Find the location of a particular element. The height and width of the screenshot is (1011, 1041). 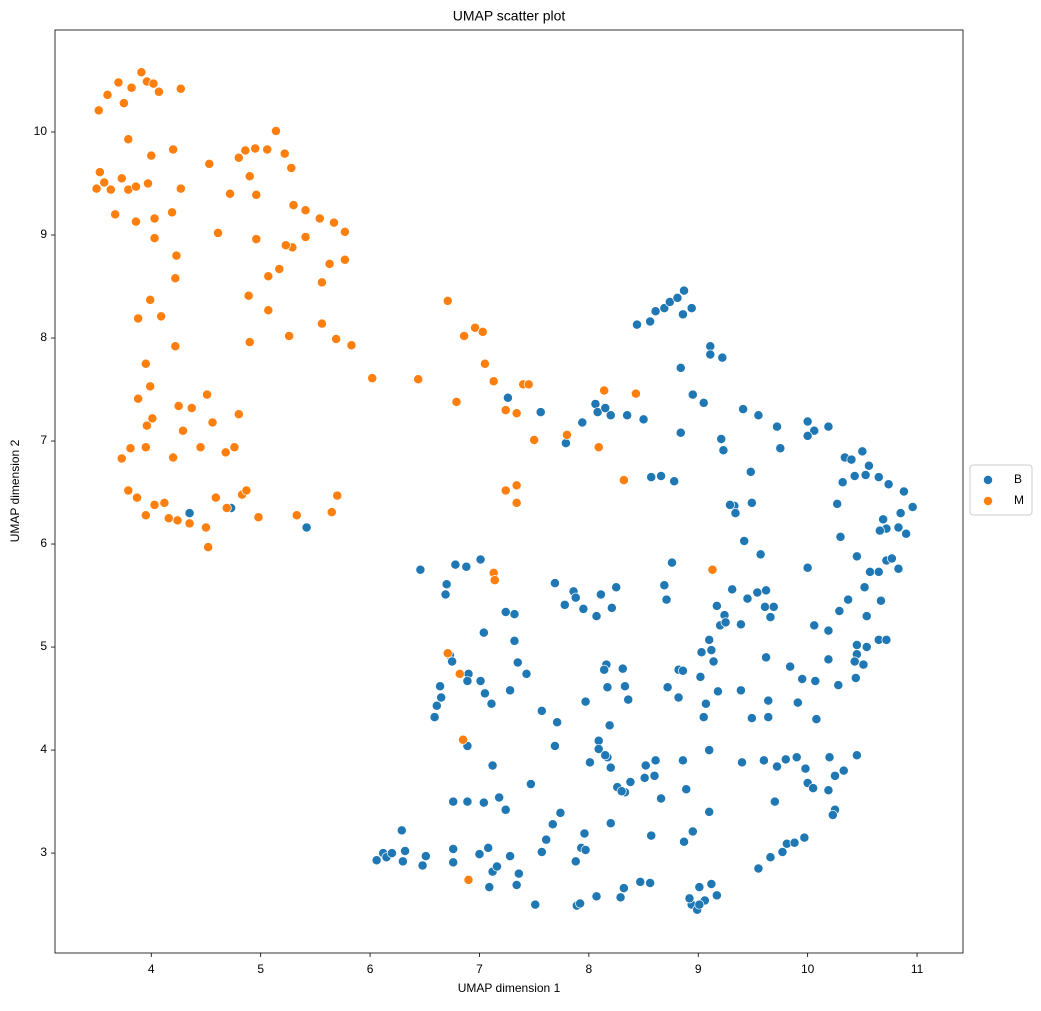

y-tick-label: 3 is located at coordinates (43, 852).